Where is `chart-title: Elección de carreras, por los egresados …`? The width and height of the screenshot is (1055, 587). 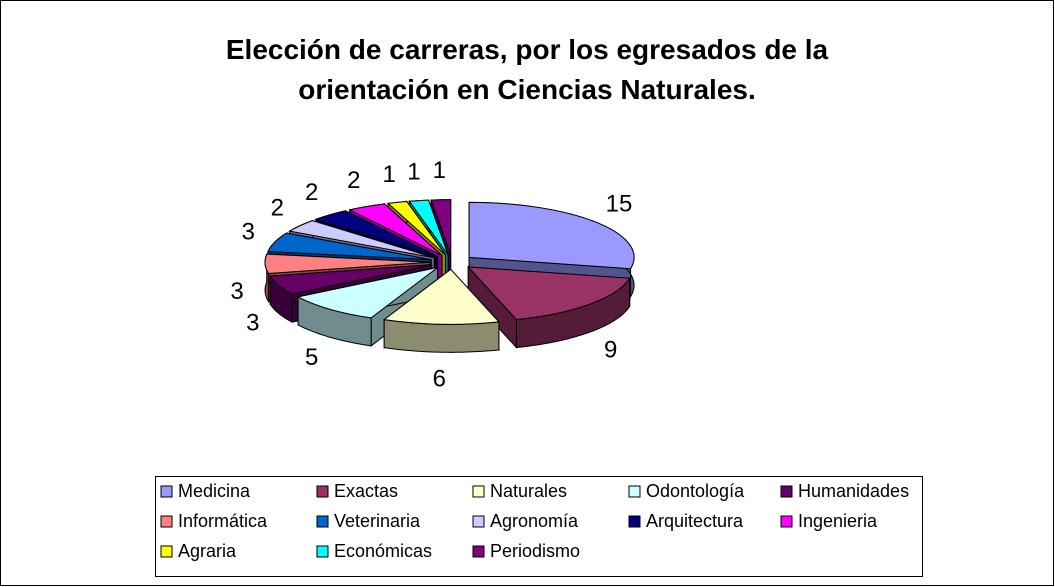 chart-title: Elección de carreras, por los egresados … is located at coordinates (527, 69).